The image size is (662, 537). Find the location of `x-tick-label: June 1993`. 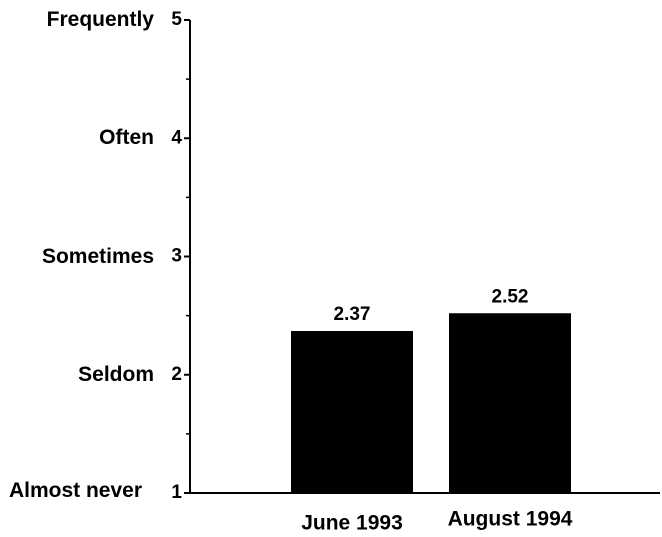

x-tick-label: June 1993 is located at coordinates (352, 523).